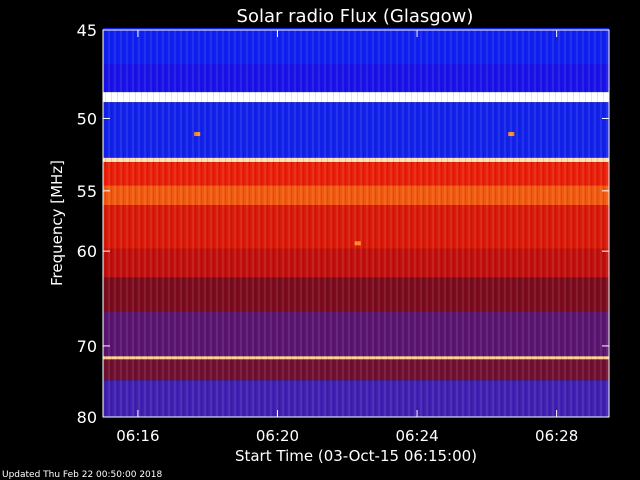 The image size is (640, 480). What do you see at coordinates (87, 346) in the screenshot?
I see `y-tick-label: 70` at bounding box center [87, 346].